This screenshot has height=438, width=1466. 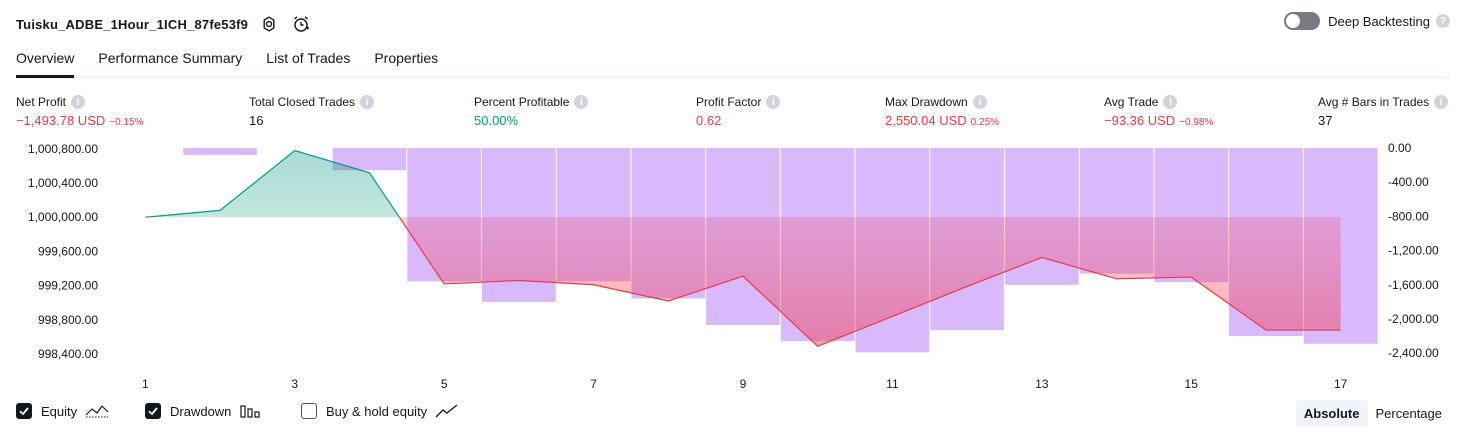 What do you see at coordinates (302, 102) in the screenshot?
I see `metric-label: Total Closed Trades` at bounding box center [302, 102].